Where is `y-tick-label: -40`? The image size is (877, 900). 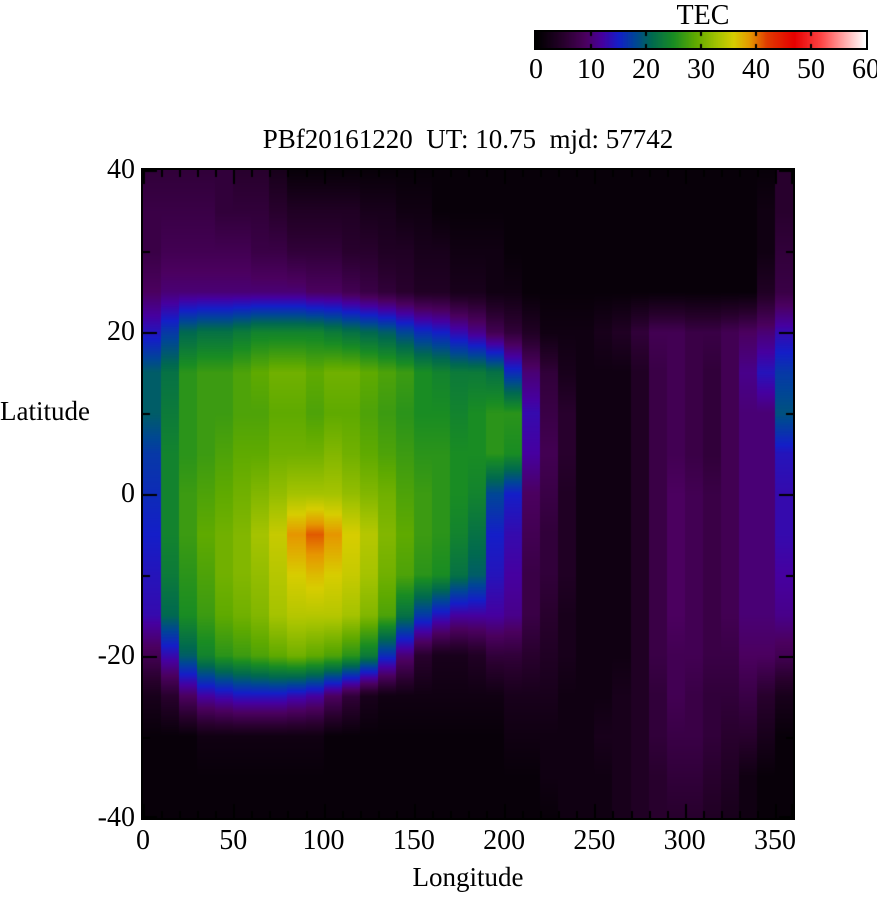 y-tick-label: -40 is located at coordinates (116, 817).